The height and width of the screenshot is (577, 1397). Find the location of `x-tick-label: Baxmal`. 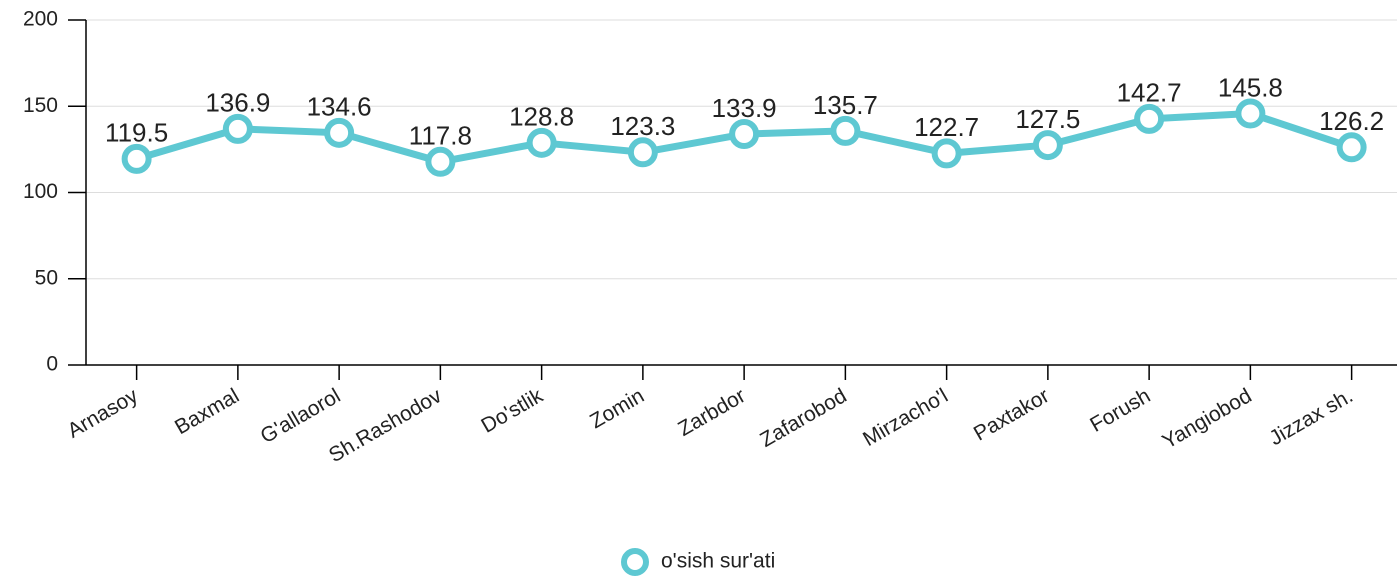

x-tick-label: Baxmal is located at coordinates (207, 411).